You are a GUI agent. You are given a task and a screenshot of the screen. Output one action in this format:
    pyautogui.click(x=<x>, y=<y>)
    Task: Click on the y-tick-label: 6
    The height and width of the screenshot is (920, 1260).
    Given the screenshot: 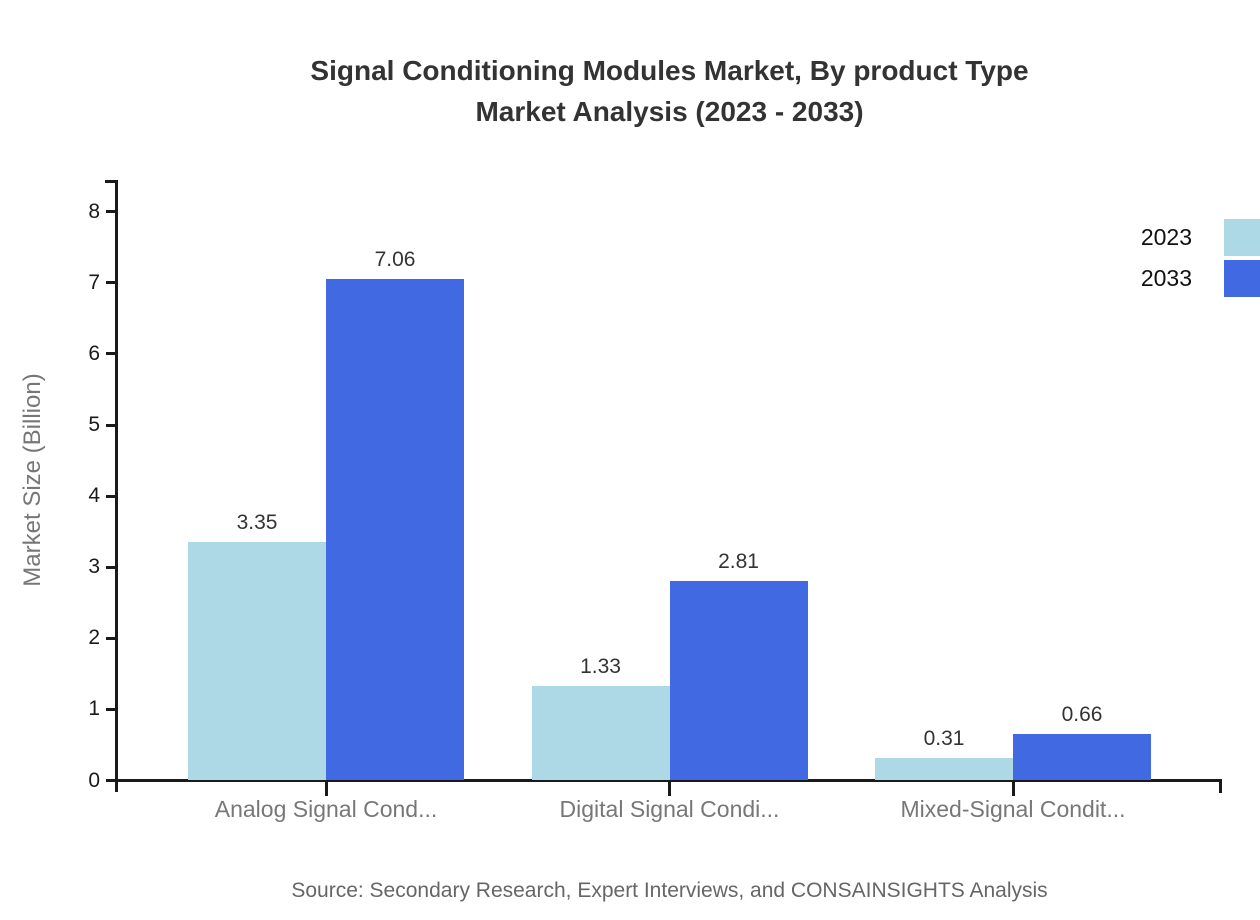 What is the action you would take?
    pyautogui.click(x=94, y=353)
    